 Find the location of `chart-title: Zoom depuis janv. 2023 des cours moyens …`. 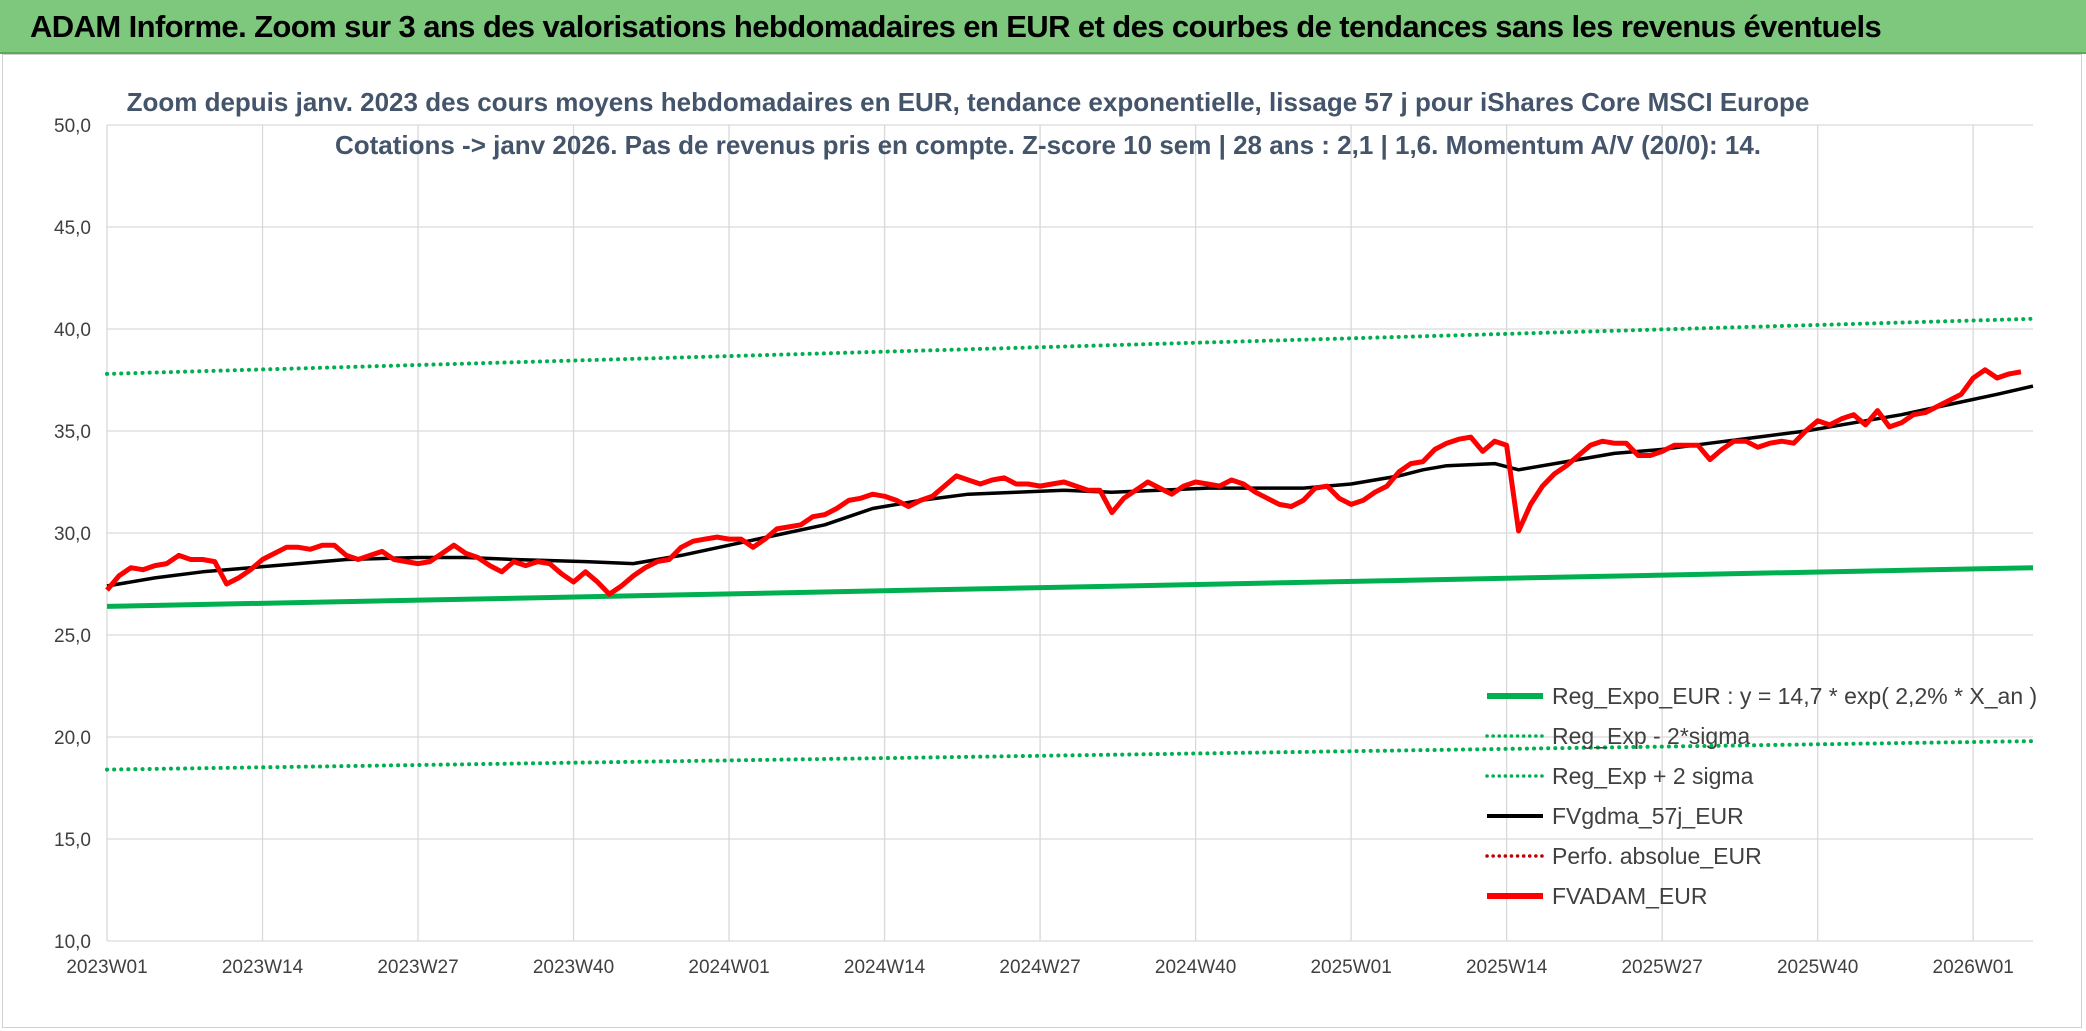

chart-title: Zoom depuis janv. 2023 des cours moyens … is located at coordinates (968, 123).